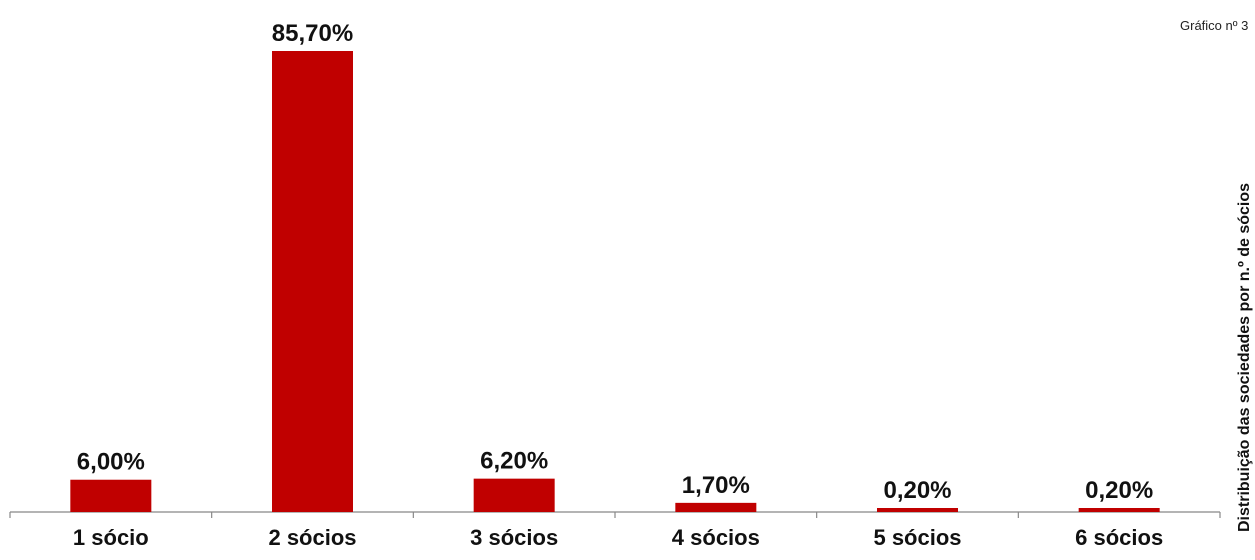 This screenshot has height=560, width=1255. Describe the element at coordinates (1119, 537) in the screenshot. I see `x-tick-label: 6 sócios` at that location.